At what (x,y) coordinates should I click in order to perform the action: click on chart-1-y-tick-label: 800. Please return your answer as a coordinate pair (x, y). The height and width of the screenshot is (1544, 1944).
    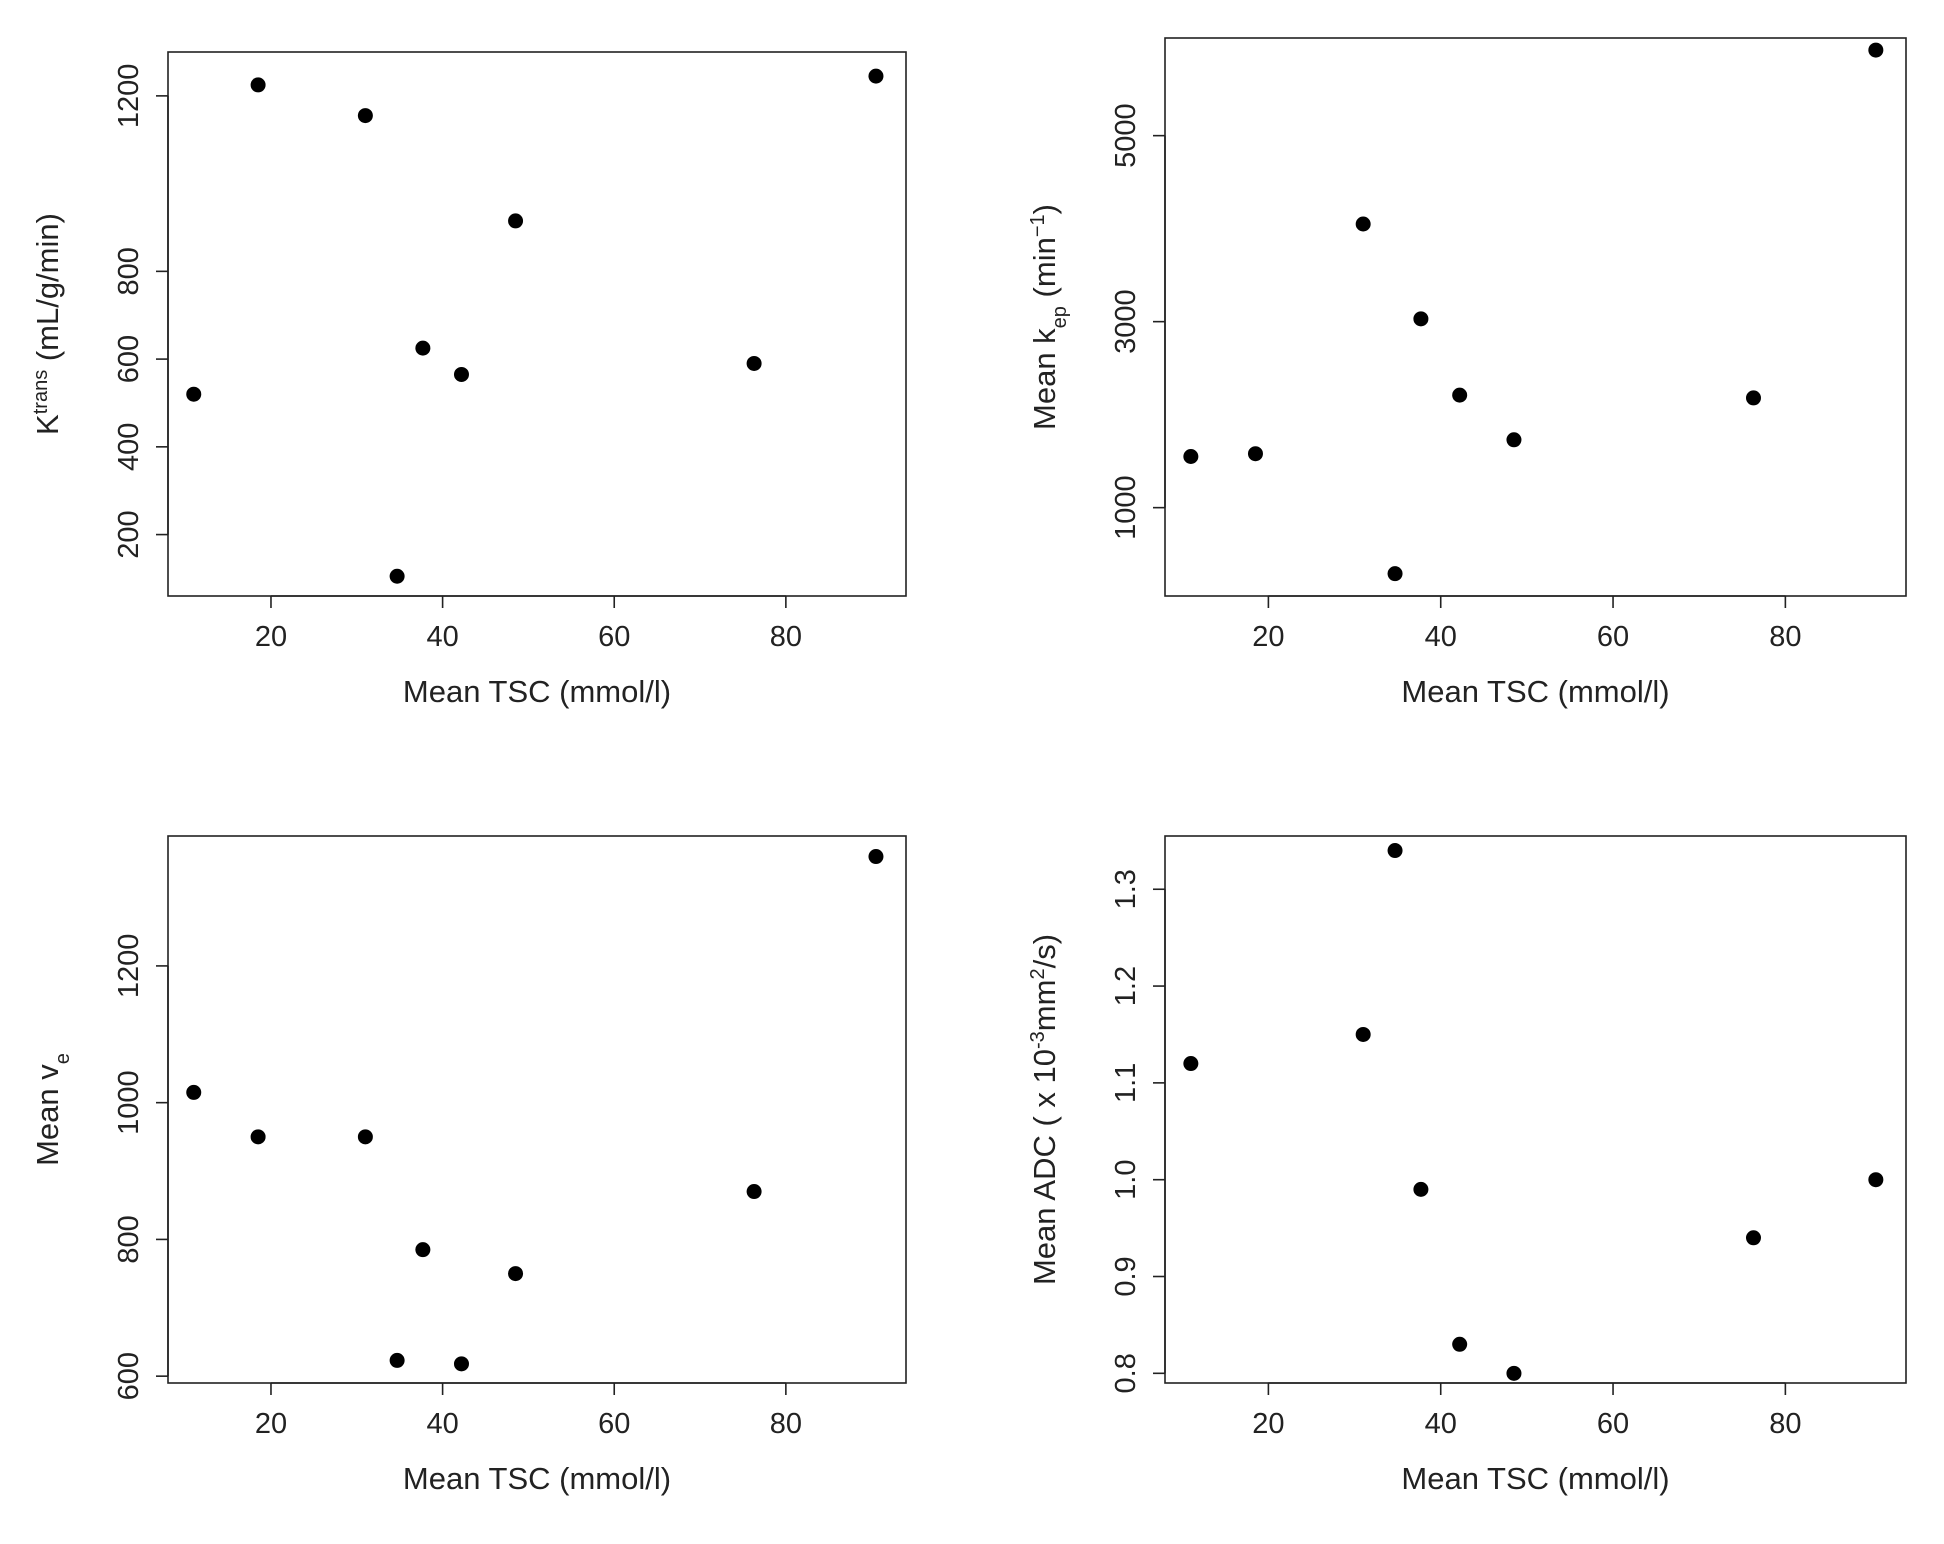
    Looking at the image, I should click on (129, 271).